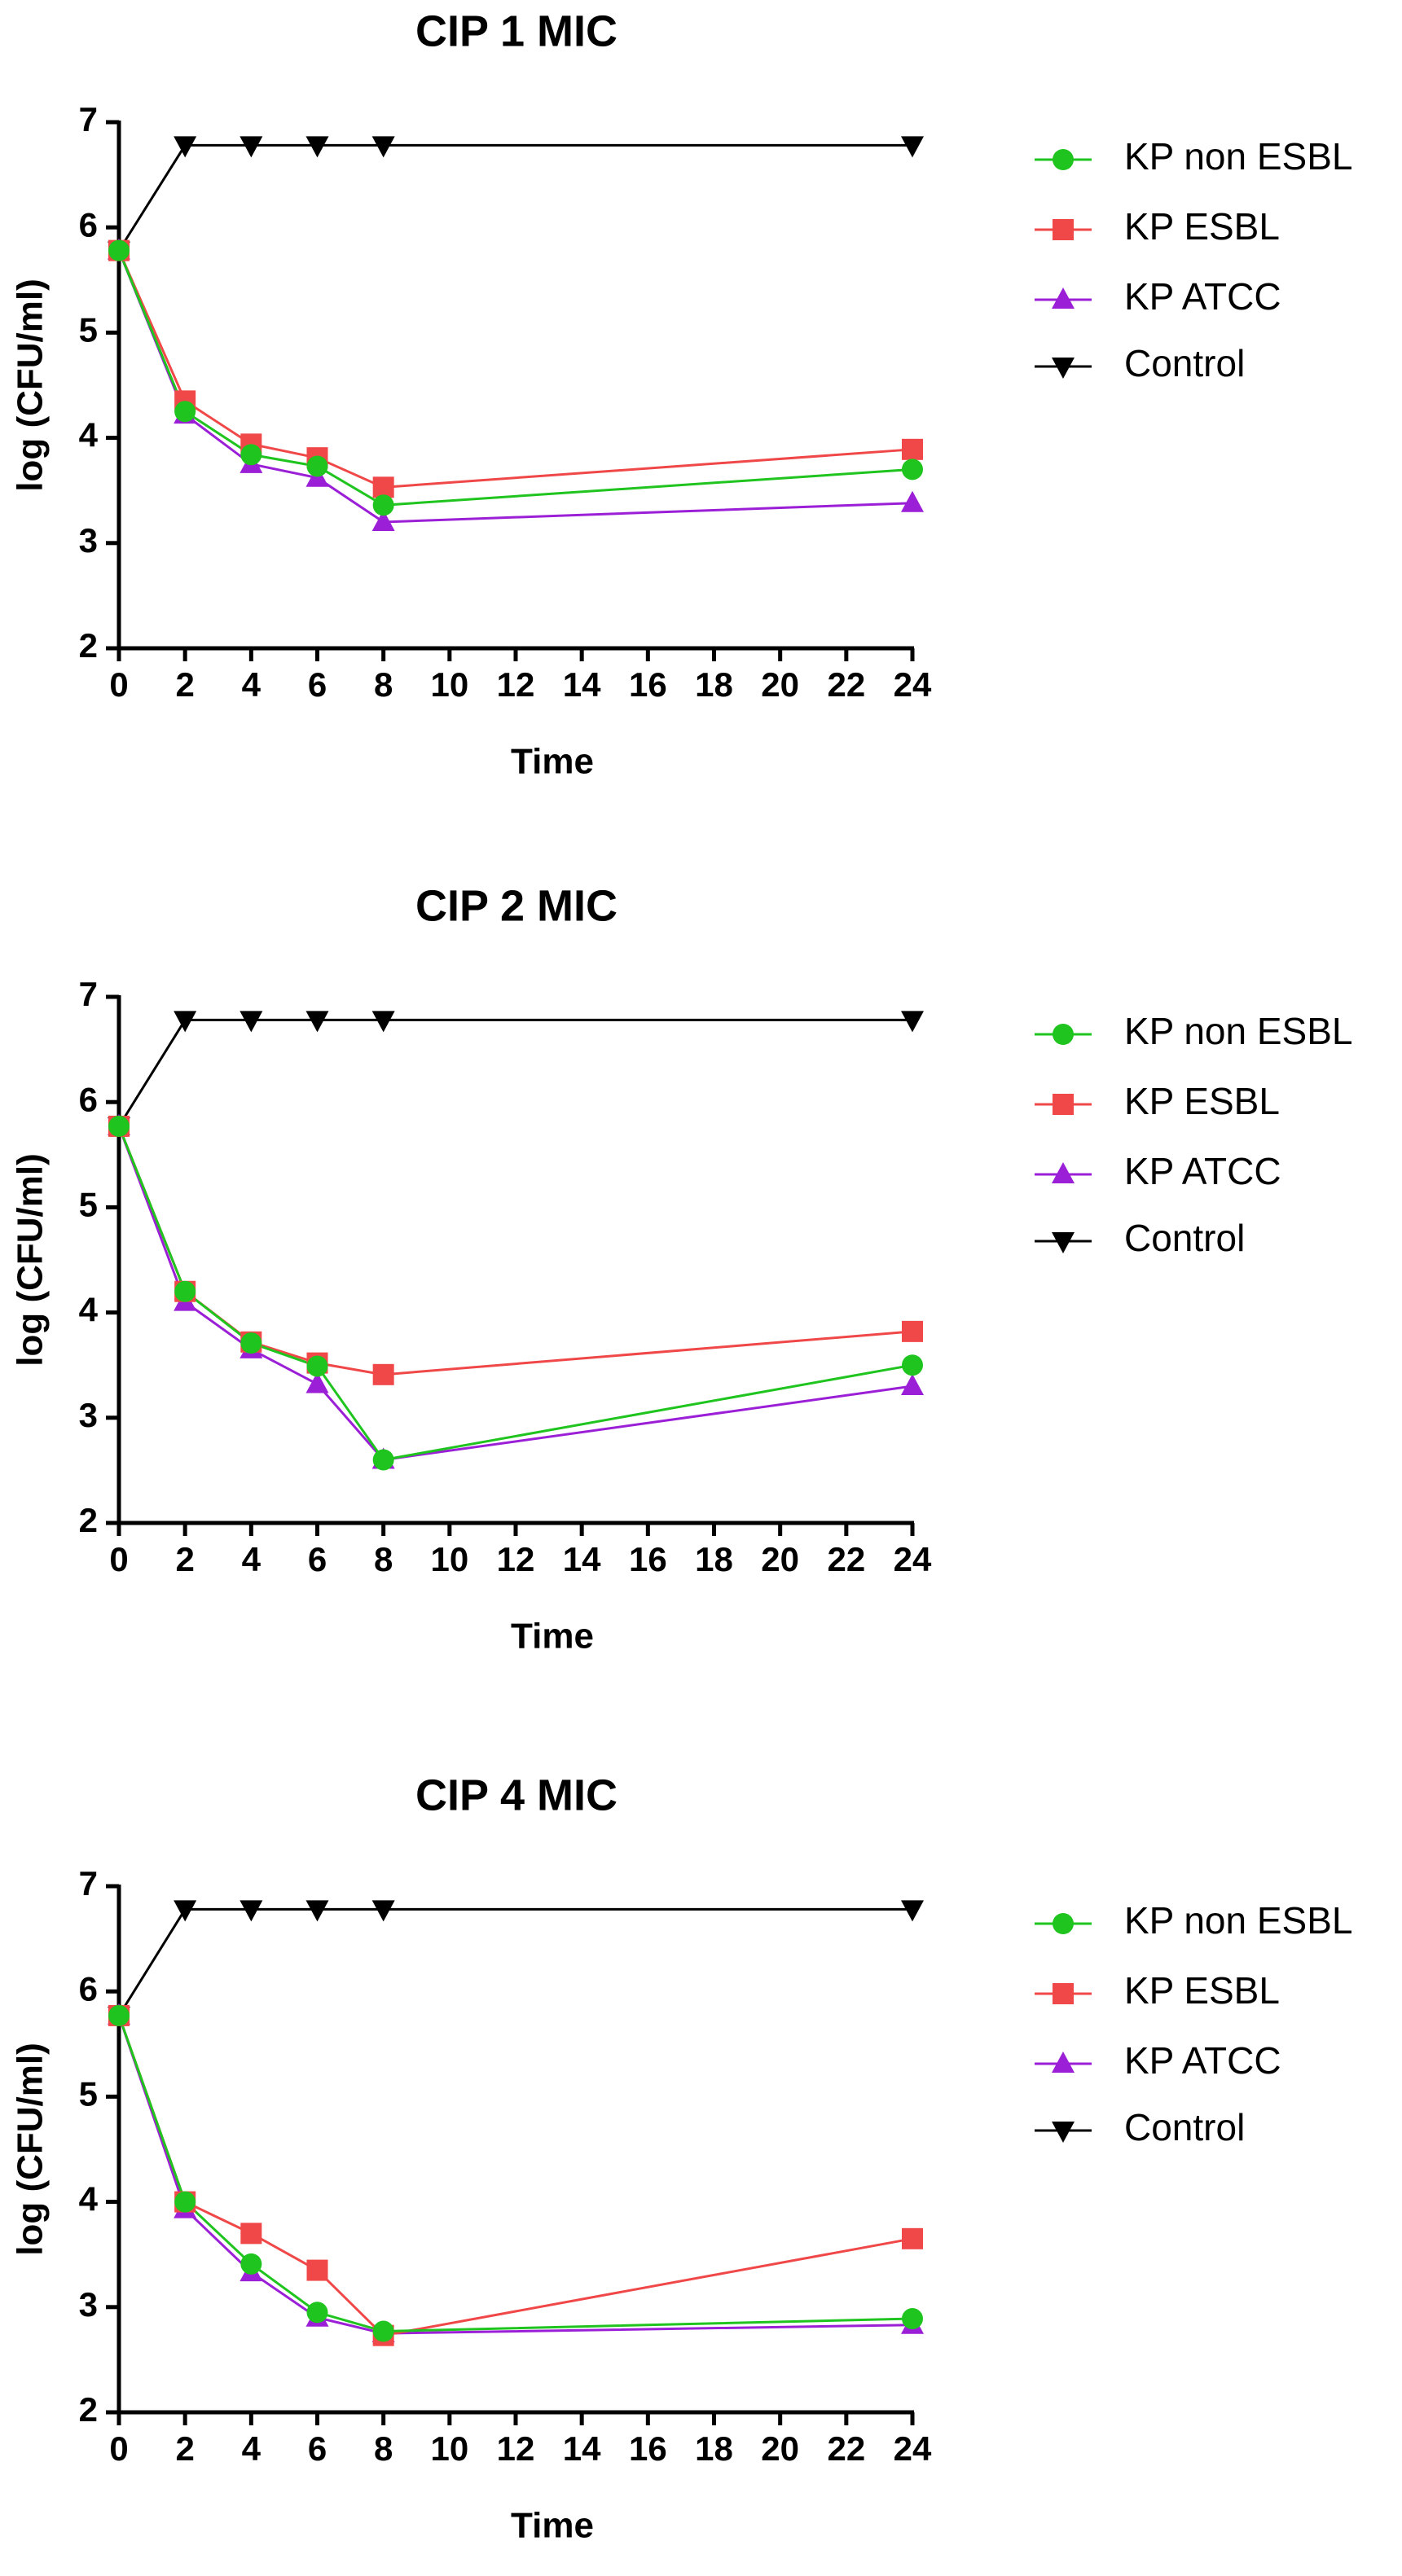  What do you see at coordinates (89, 2199) in the screenshot?
I see `y-tick-label: 4` at bounding box center [89, 2199].